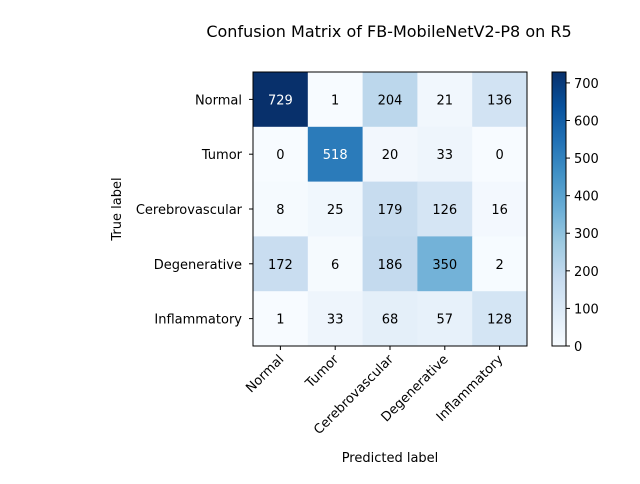  Describe the element at coordinates (586, 234) in the screenshot. I see `colorbar-tick-label: 300` at that location.